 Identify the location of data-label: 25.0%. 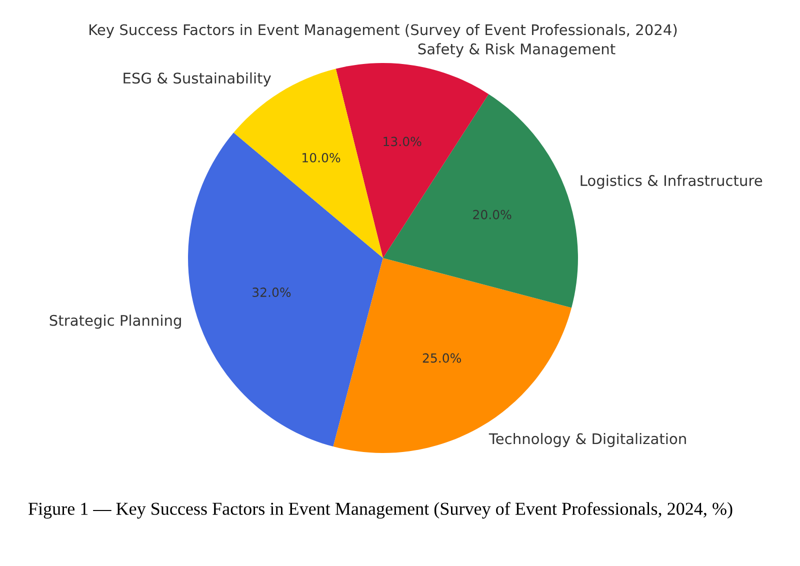
(442, 358).